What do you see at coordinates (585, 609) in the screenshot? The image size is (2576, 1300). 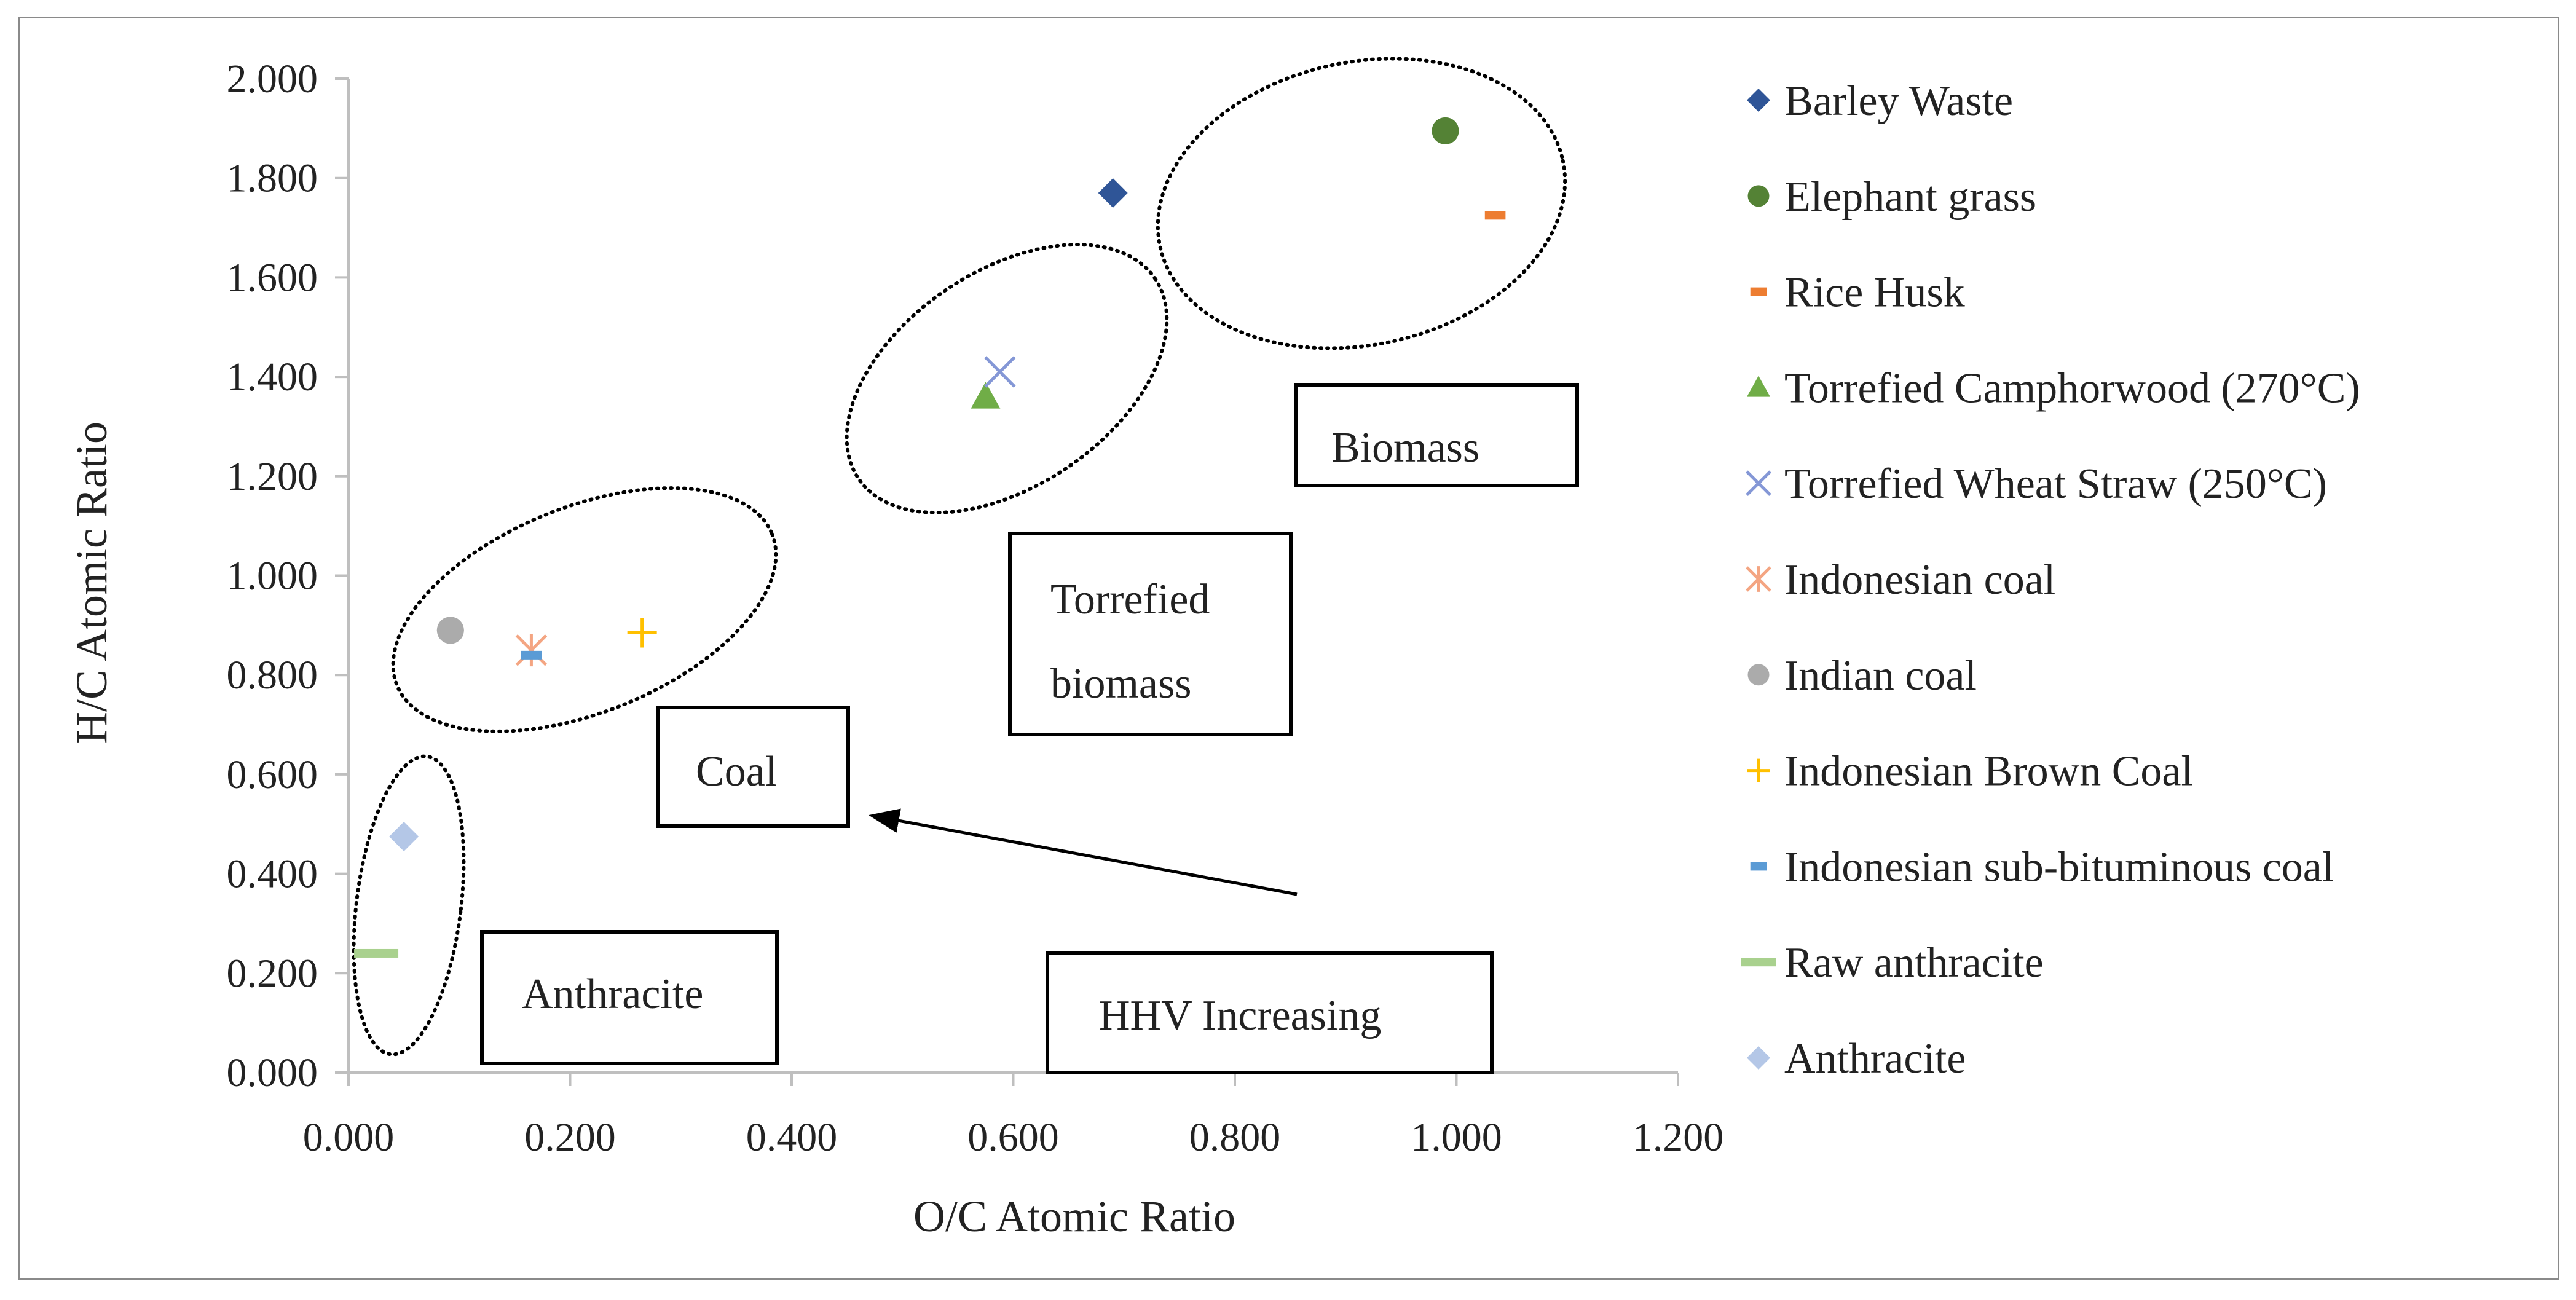 I see `ellipse-coal` at bounding box center [585, 609].